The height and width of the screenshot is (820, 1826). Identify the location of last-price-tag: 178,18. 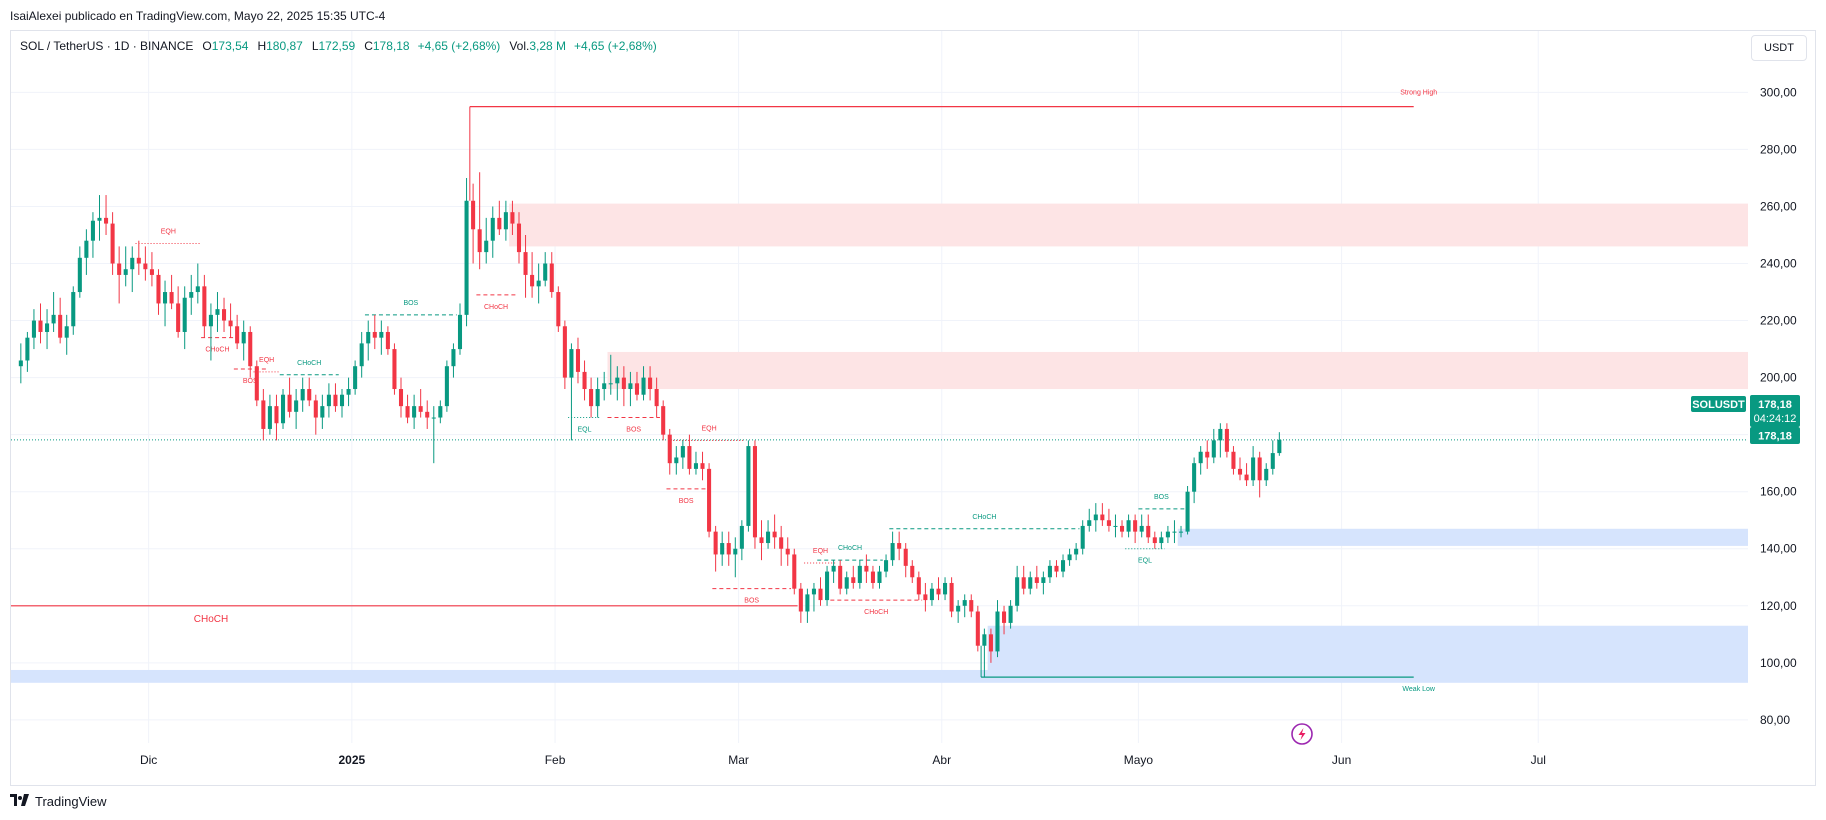
(1775, 437).